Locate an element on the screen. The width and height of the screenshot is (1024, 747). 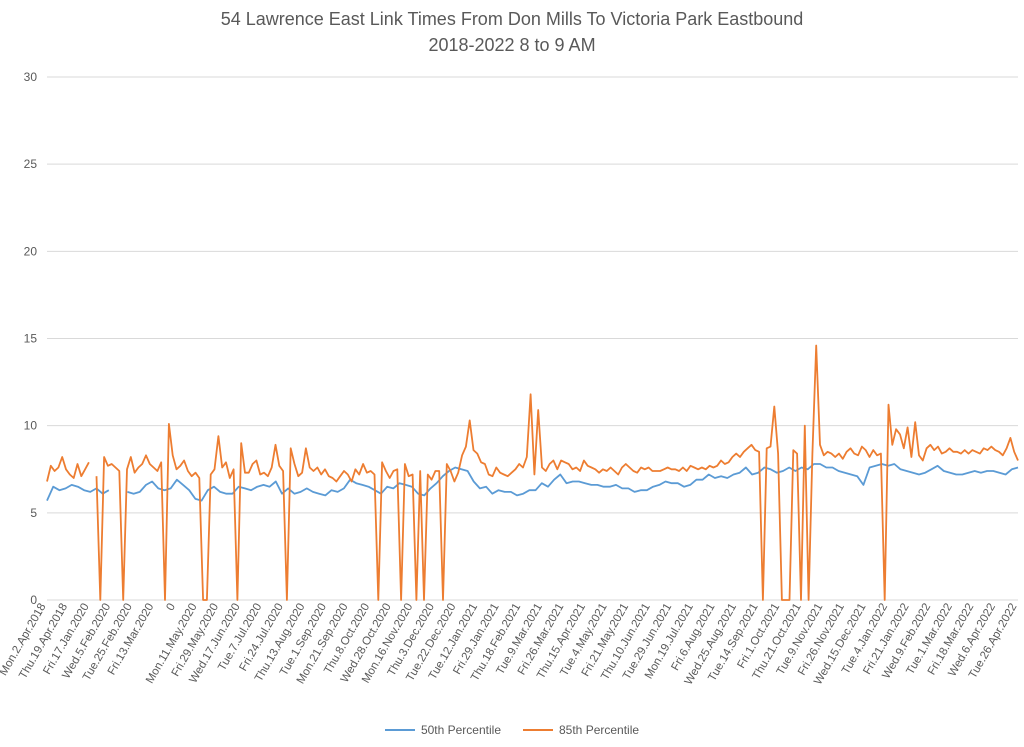
y-tick-label: 0 is located at coordinates (33, 600).